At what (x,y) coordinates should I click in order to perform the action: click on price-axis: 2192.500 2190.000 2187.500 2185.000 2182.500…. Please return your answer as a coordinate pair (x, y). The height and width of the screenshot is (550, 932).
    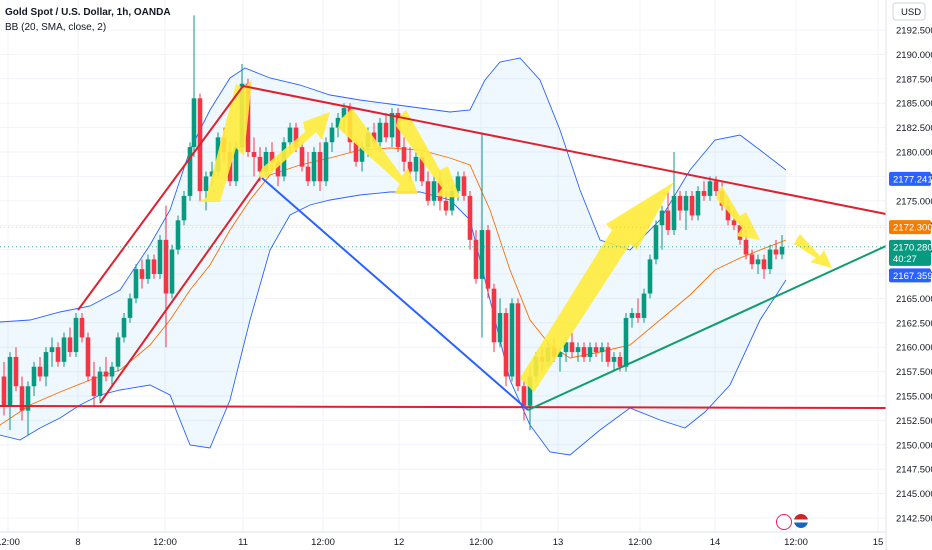
    Looking at the image, I should click on (908, 275).